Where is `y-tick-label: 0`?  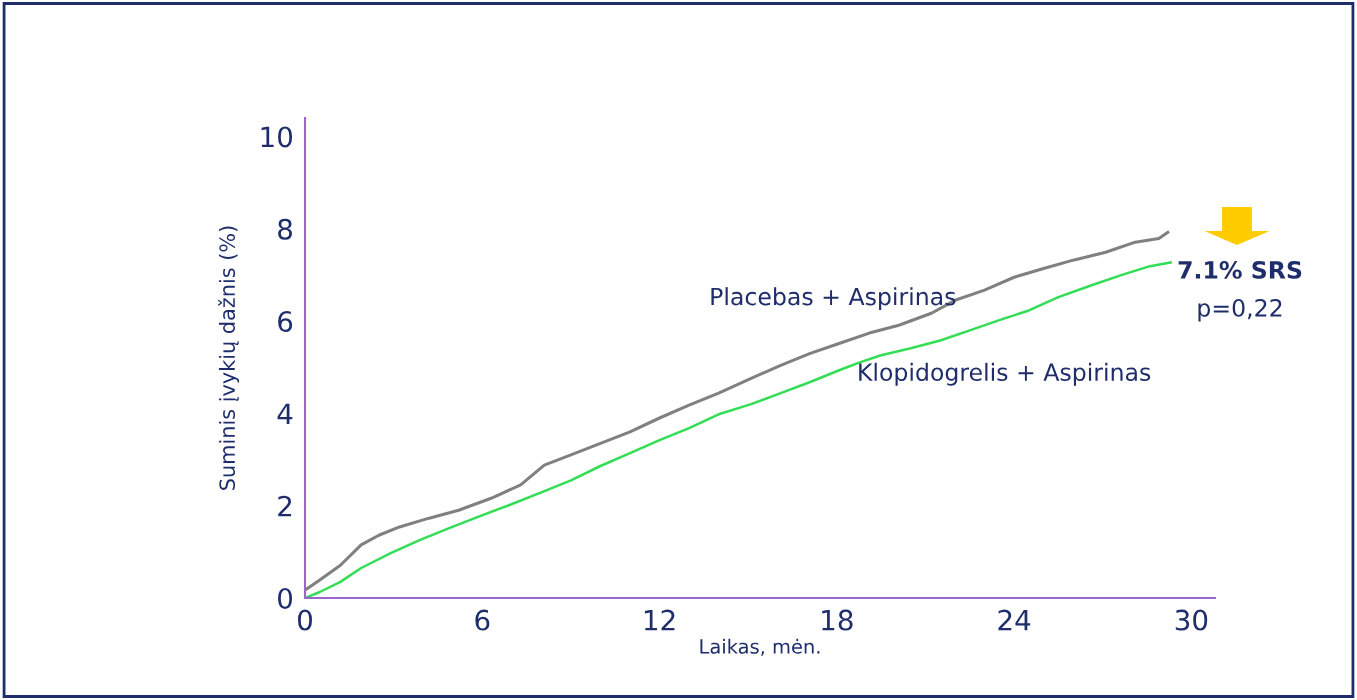 y-tick-label: 0 is located at coordinates (285, 598).